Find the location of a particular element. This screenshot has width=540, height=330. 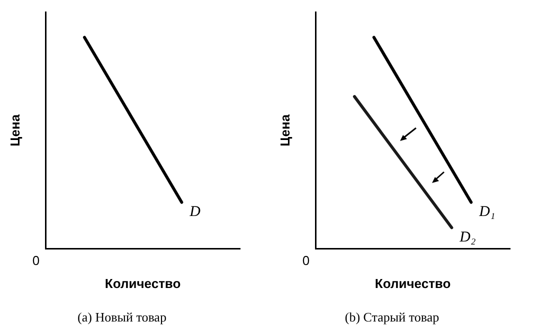

series-label: D₂ is located at coordinates (467, 238).